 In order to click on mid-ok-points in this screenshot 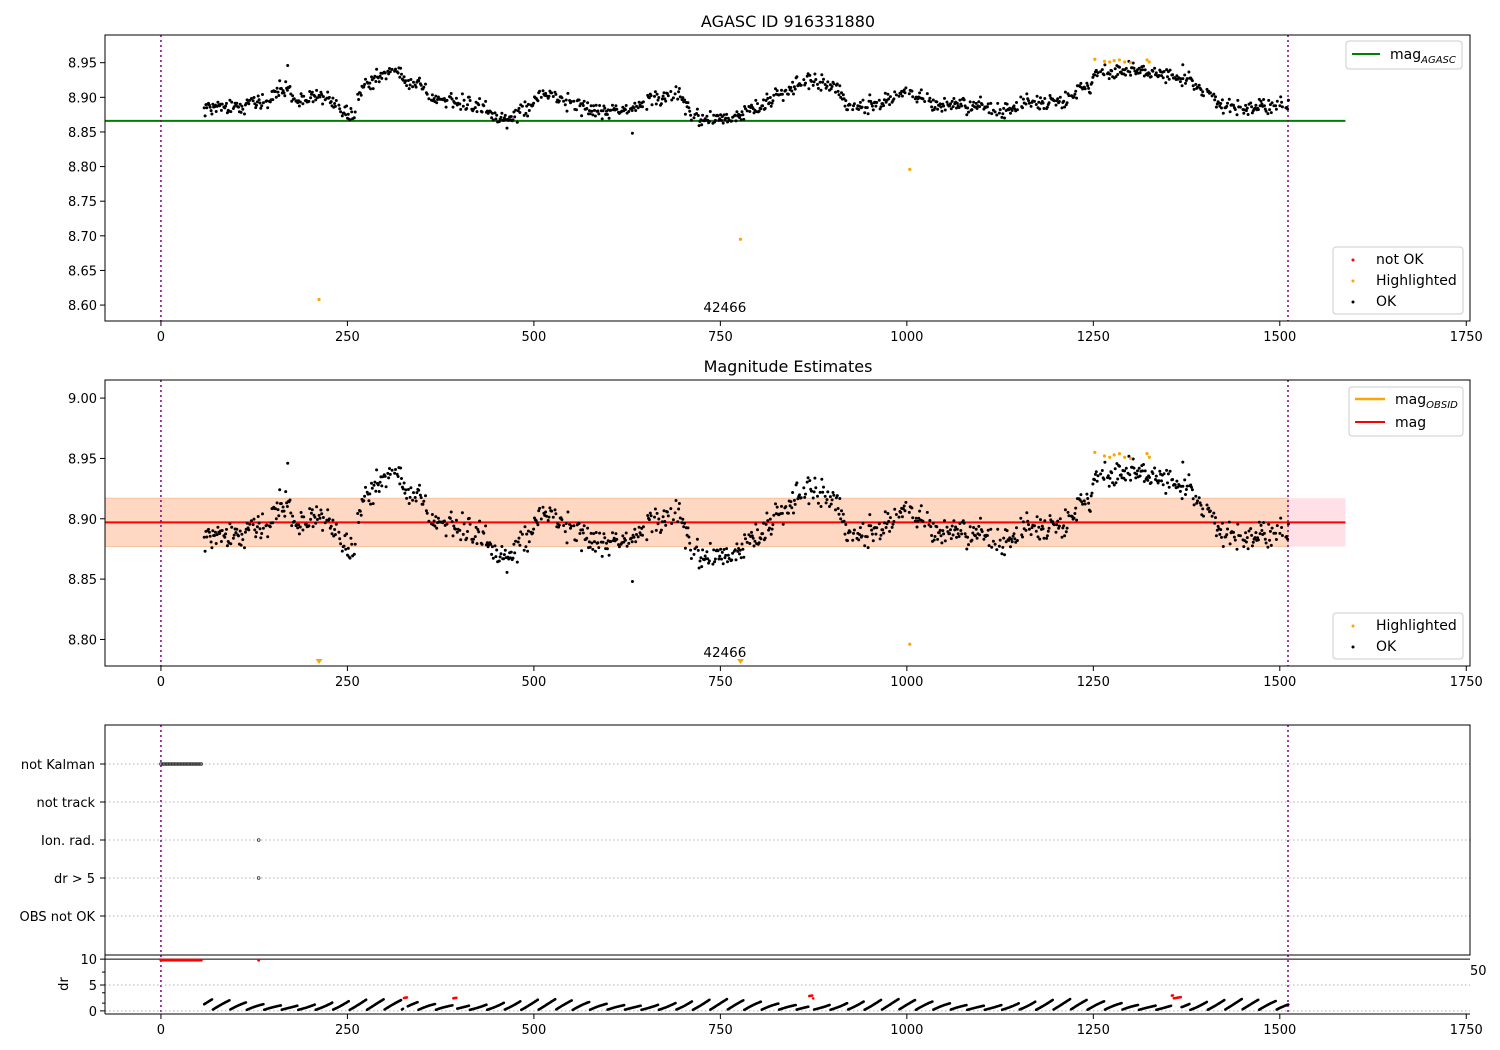, I will do `click(746, 518)`.